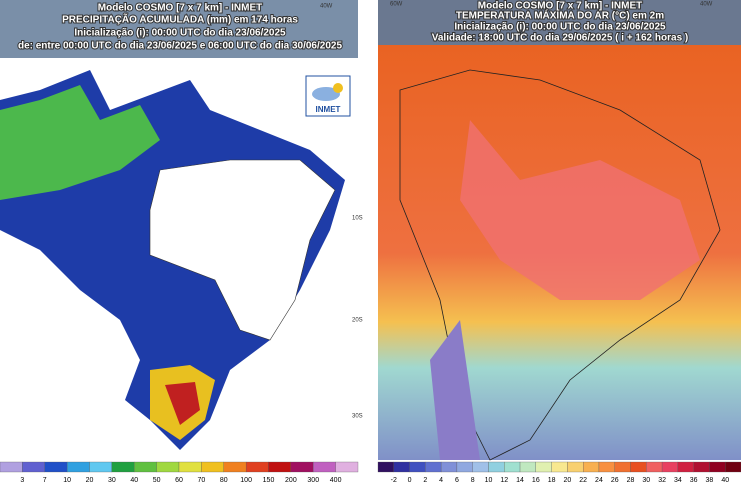 The height and width of the screenshot is (491, 741). I want to click on colorbar-label: 26, so click(615, 480).